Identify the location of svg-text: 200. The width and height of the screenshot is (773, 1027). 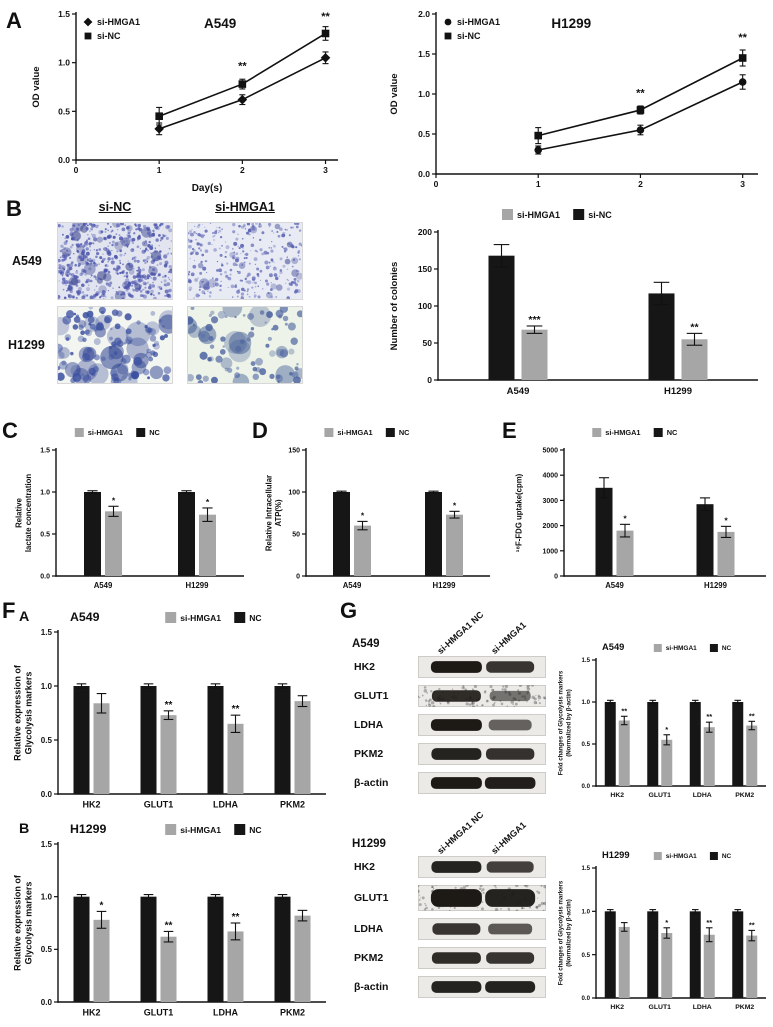
(425, 232).